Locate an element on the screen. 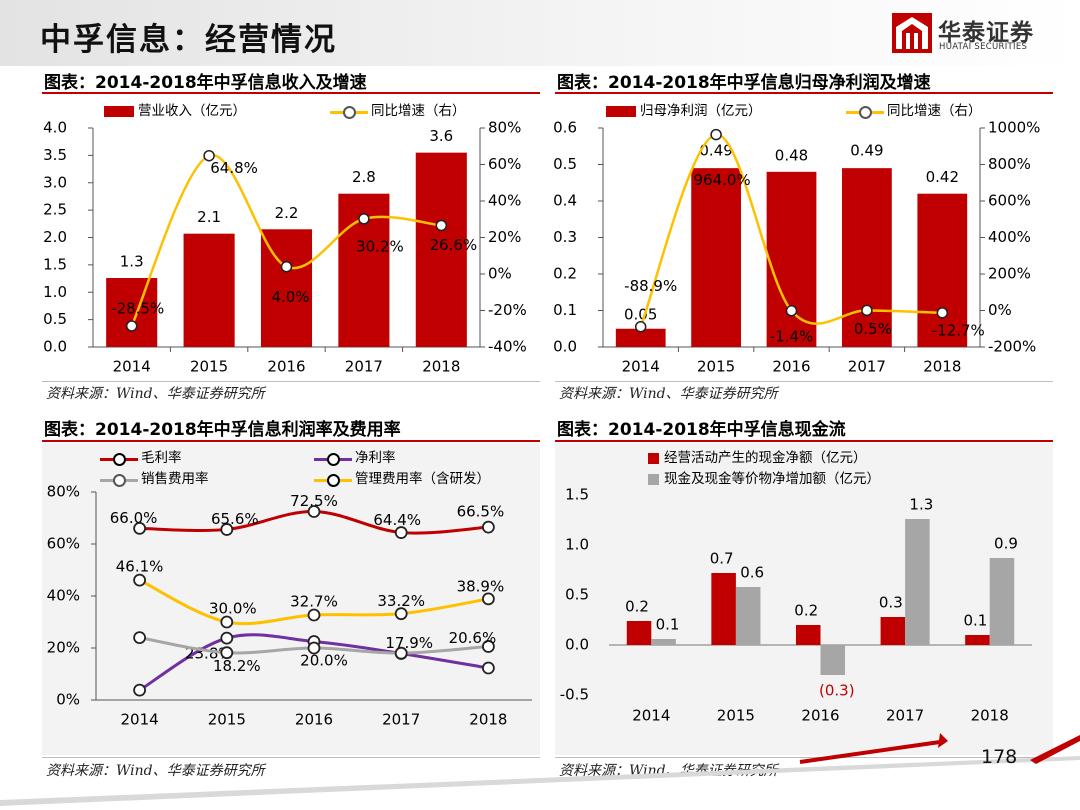 The image size is (1080, 810). company-logo: 华泰证券 HUATAI SECURITIES is located at coordinates (977, 35).